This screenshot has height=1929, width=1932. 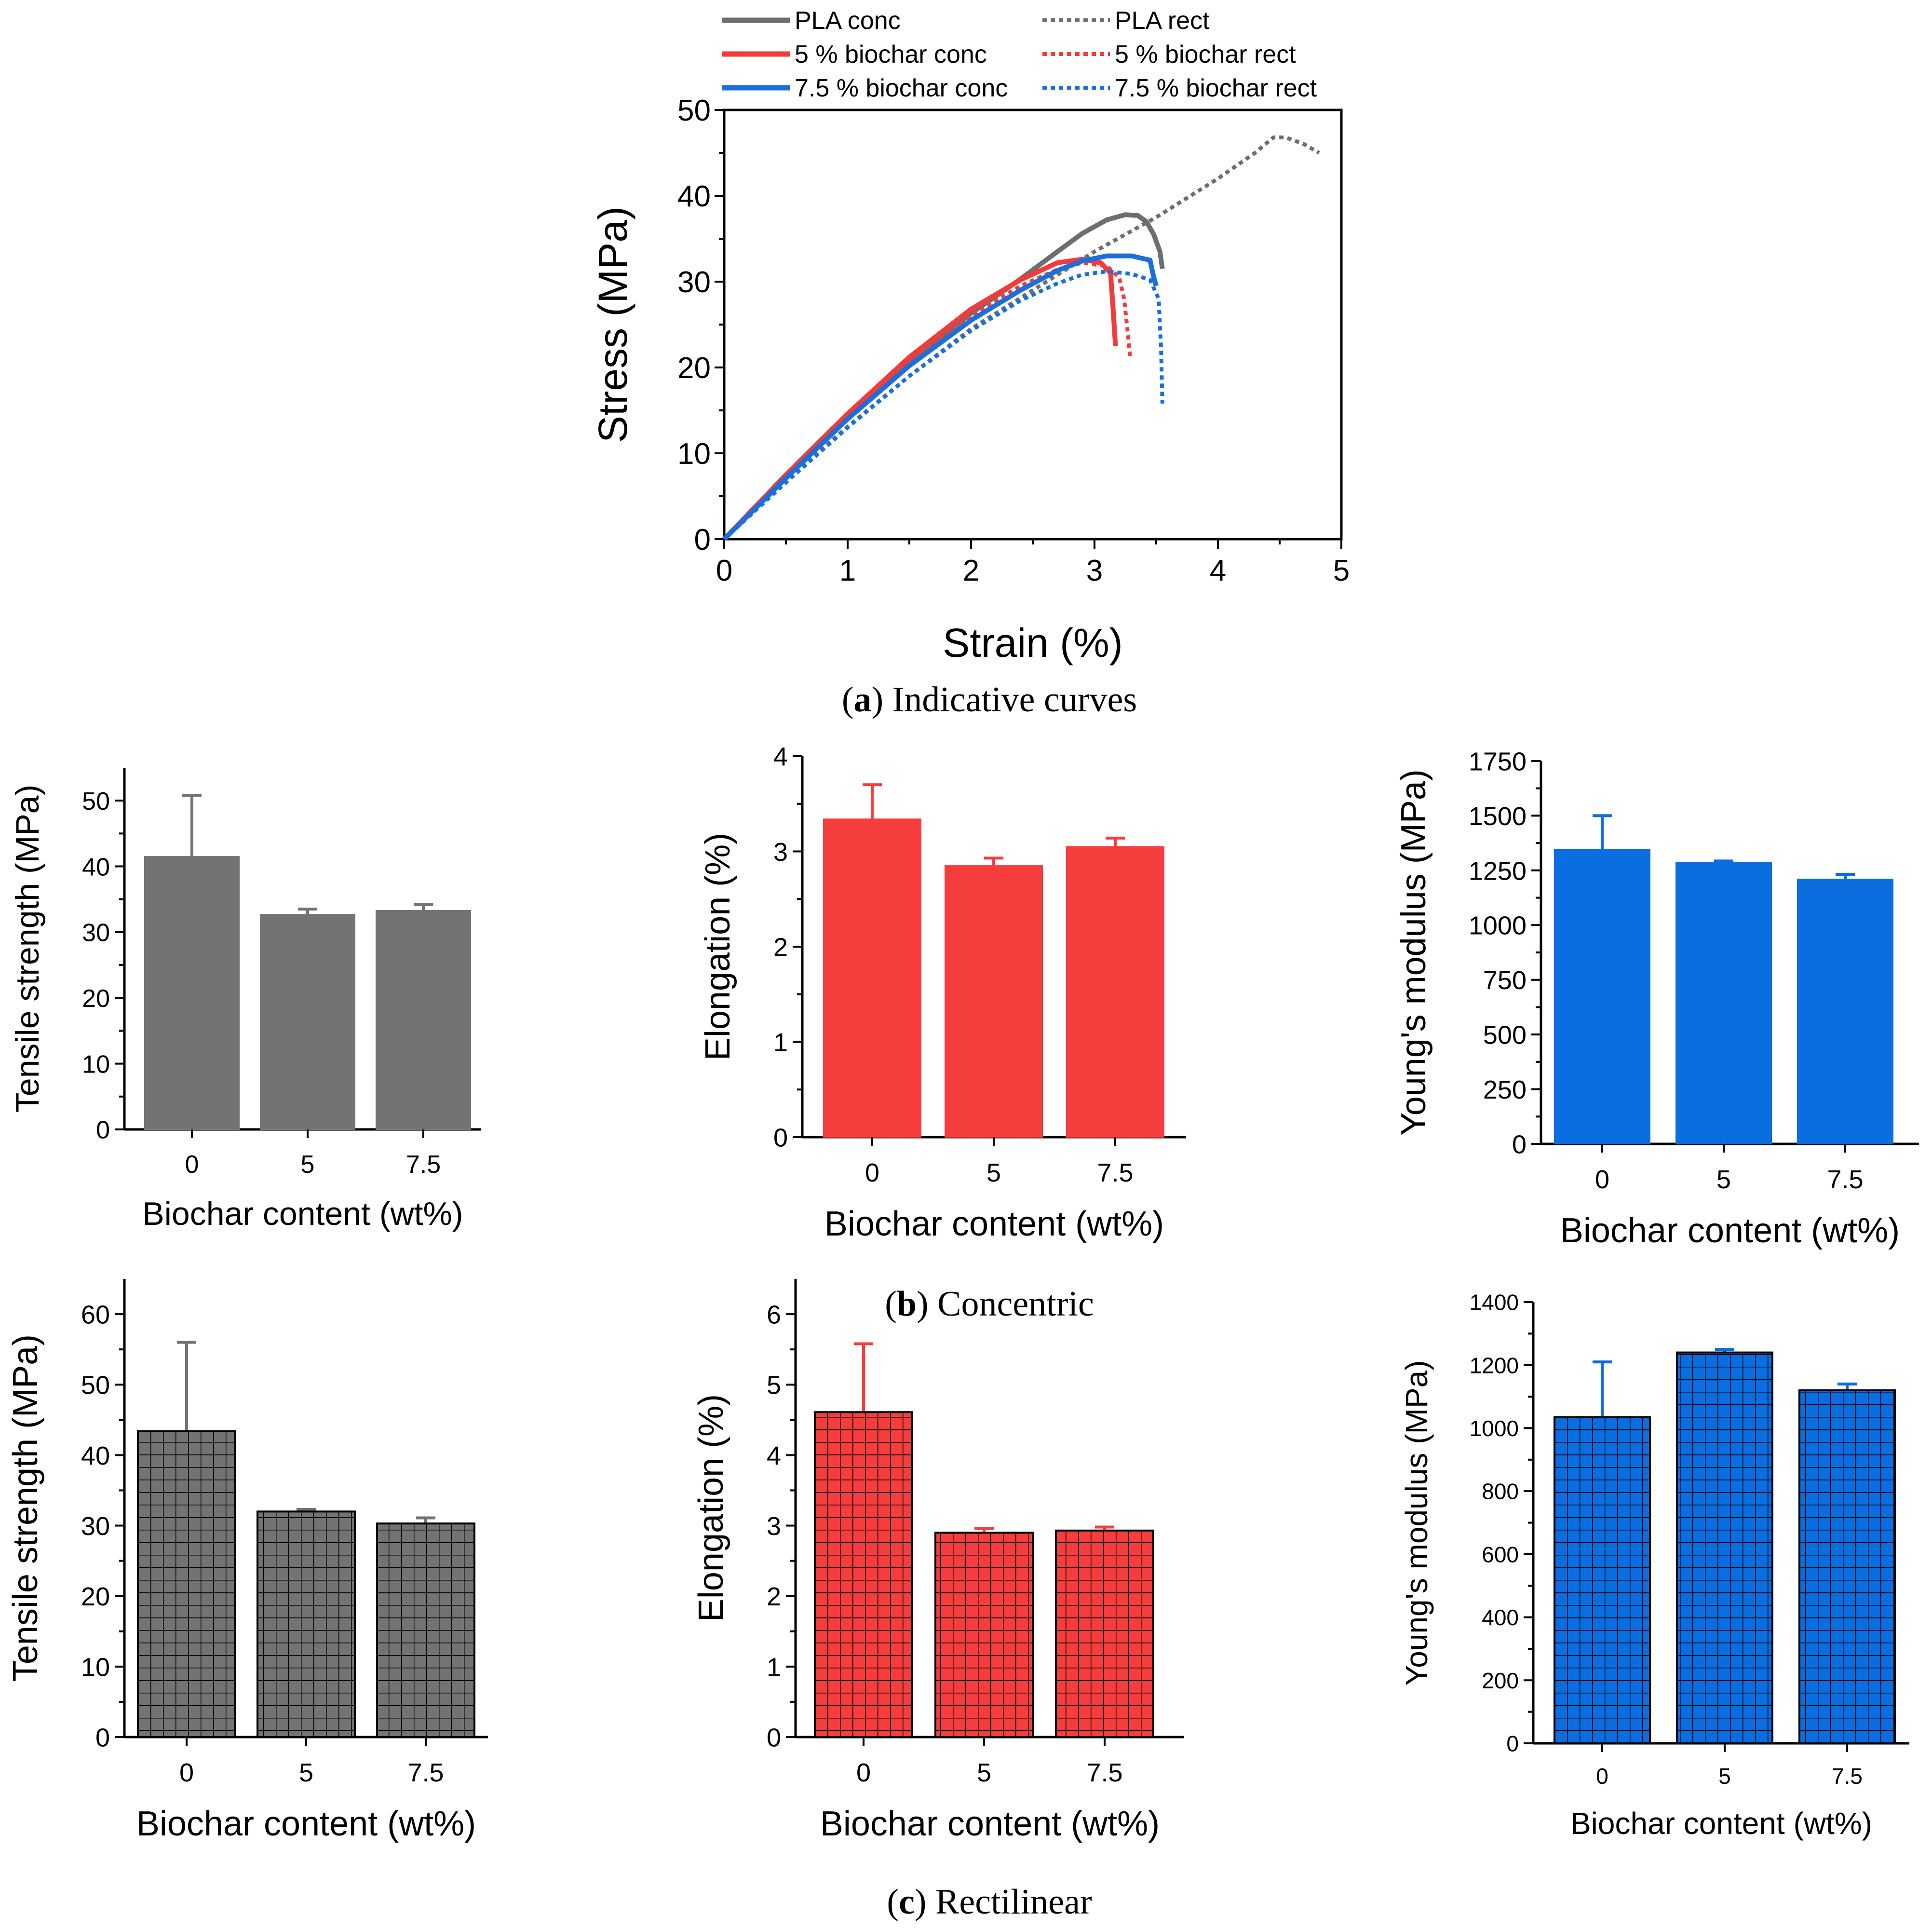 I want to click on c2-y-tick-label: 6, so click(x=774, y=1316).